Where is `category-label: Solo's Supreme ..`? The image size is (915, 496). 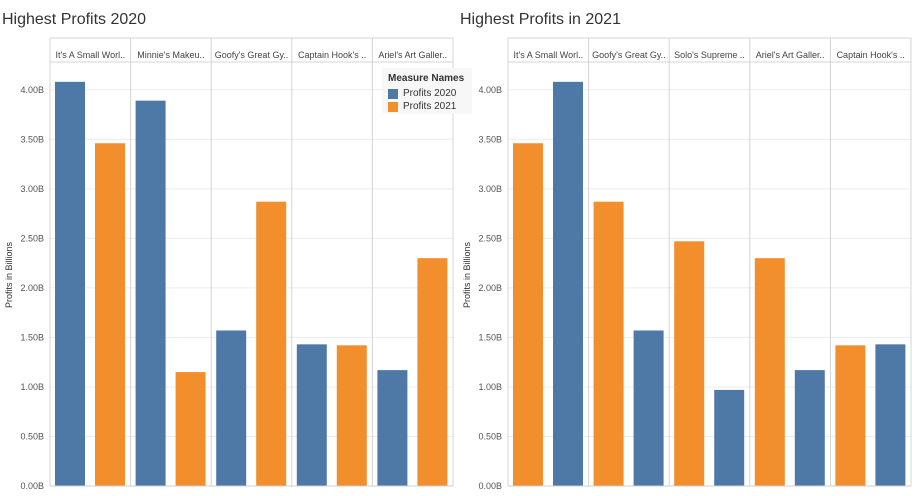
category-label: Solo's Supreme .. is located at coordinates (709, 55).